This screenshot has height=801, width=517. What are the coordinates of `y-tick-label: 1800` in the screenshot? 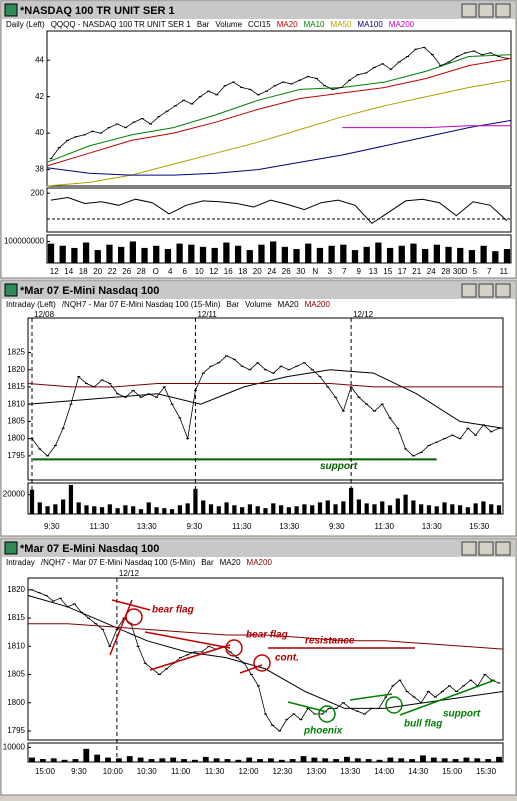 It's located at (16, 438).